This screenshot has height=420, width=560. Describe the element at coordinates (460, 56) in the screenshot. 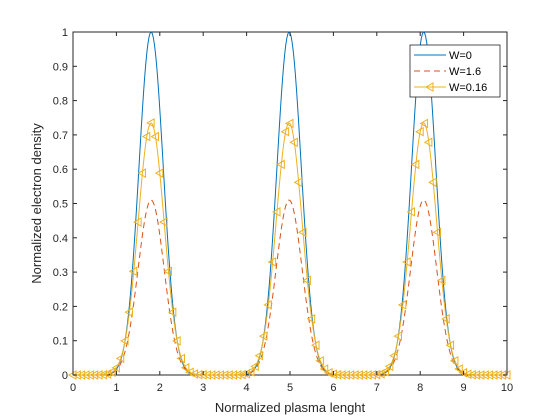

I see `legend-label: W=0` at that location.